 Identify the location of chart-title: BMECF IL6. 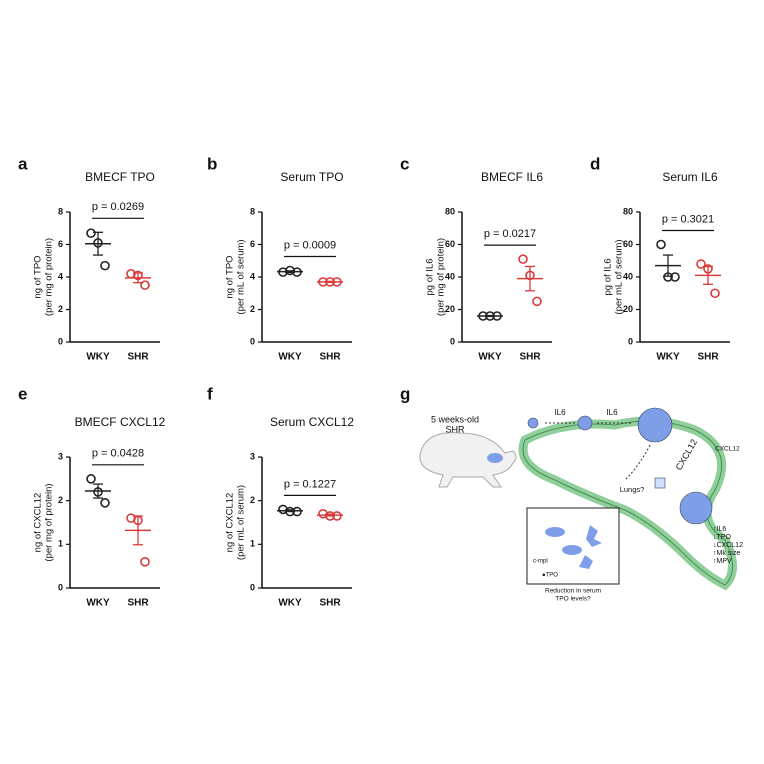
(512, 177).